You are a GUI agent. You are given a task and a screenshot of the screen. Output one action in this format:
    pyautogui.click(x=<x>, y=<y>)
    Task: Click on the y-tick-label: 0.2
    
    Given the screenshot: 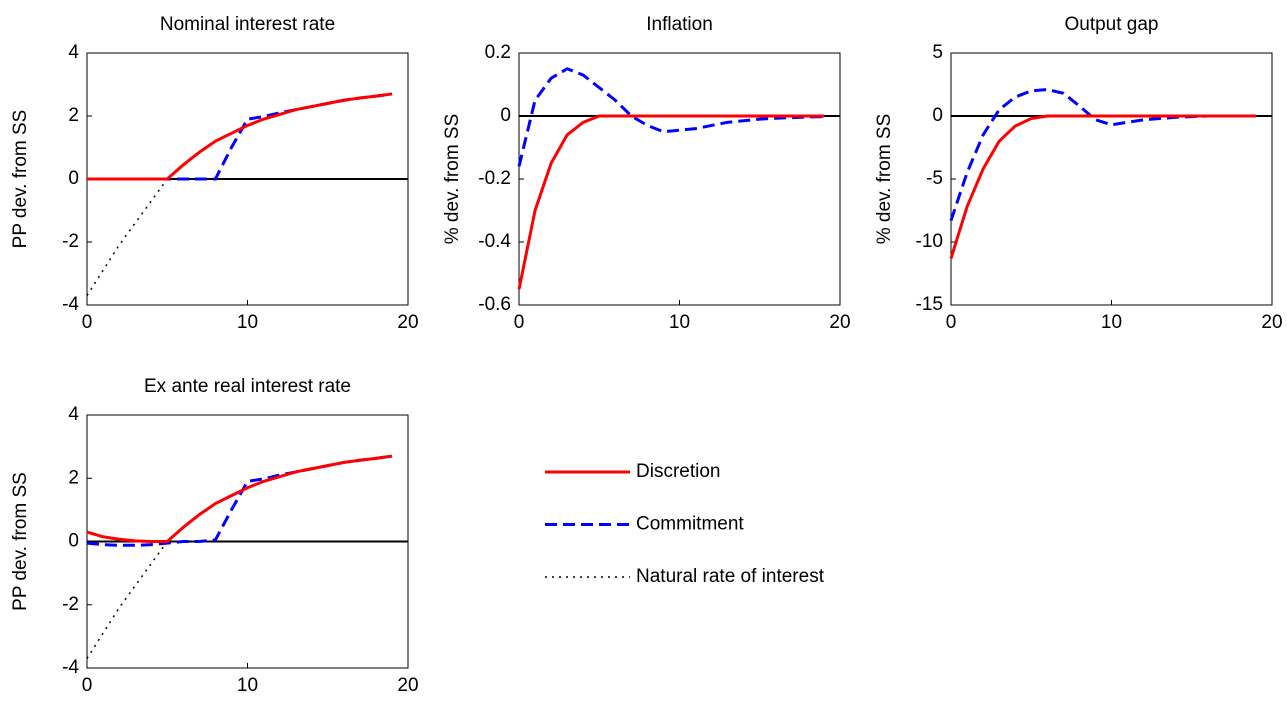 What is the action you would take?
    pyautogui.click(x=498, y=52)
    